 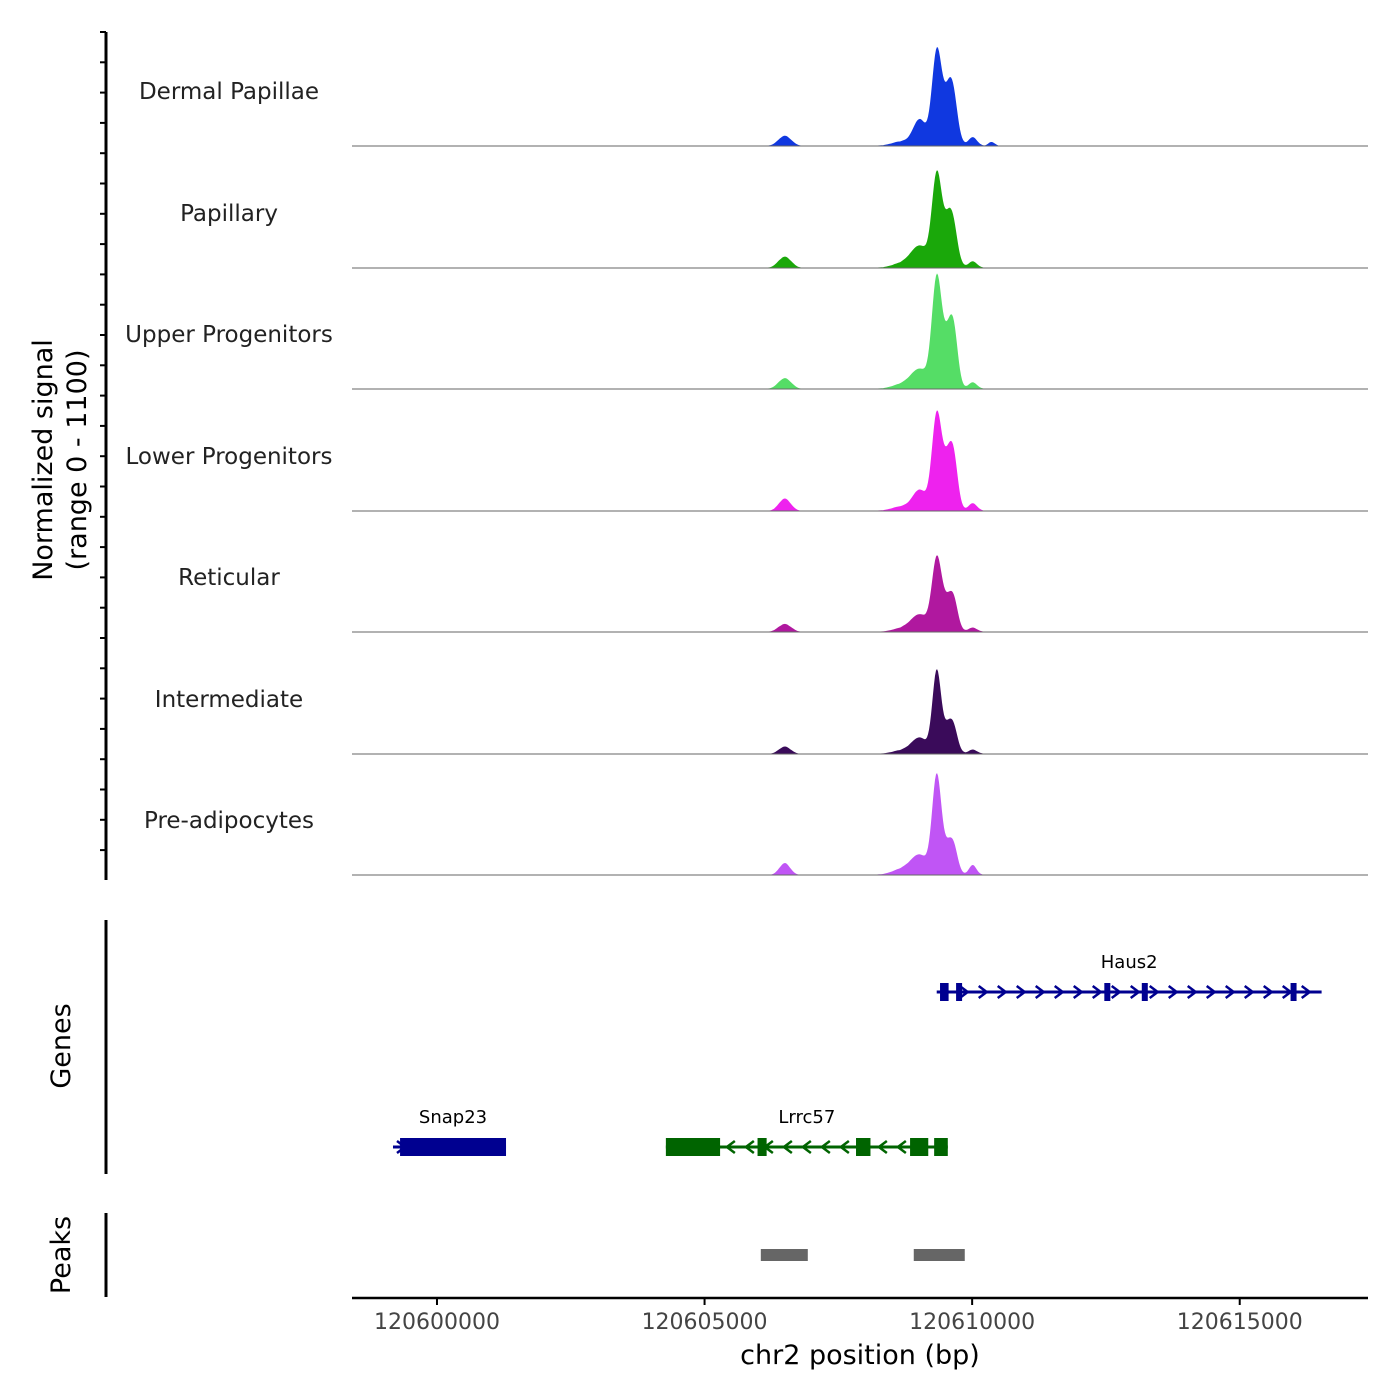 I want to click on signal-area-reticular, so click(x=860, y=593).